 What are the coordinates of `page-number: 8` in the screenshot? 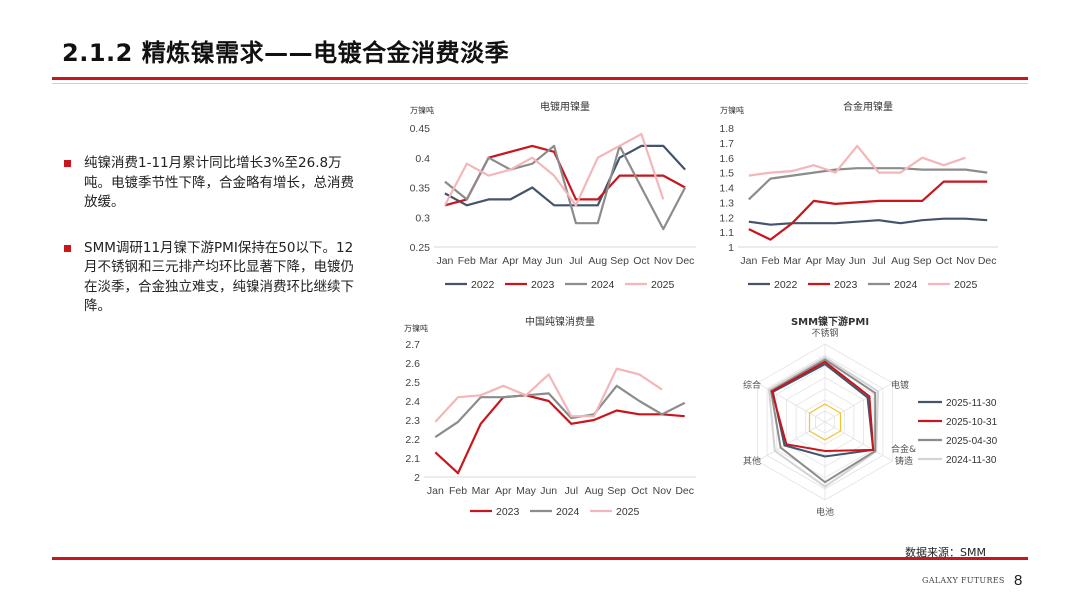 It's located at (1018, 580).